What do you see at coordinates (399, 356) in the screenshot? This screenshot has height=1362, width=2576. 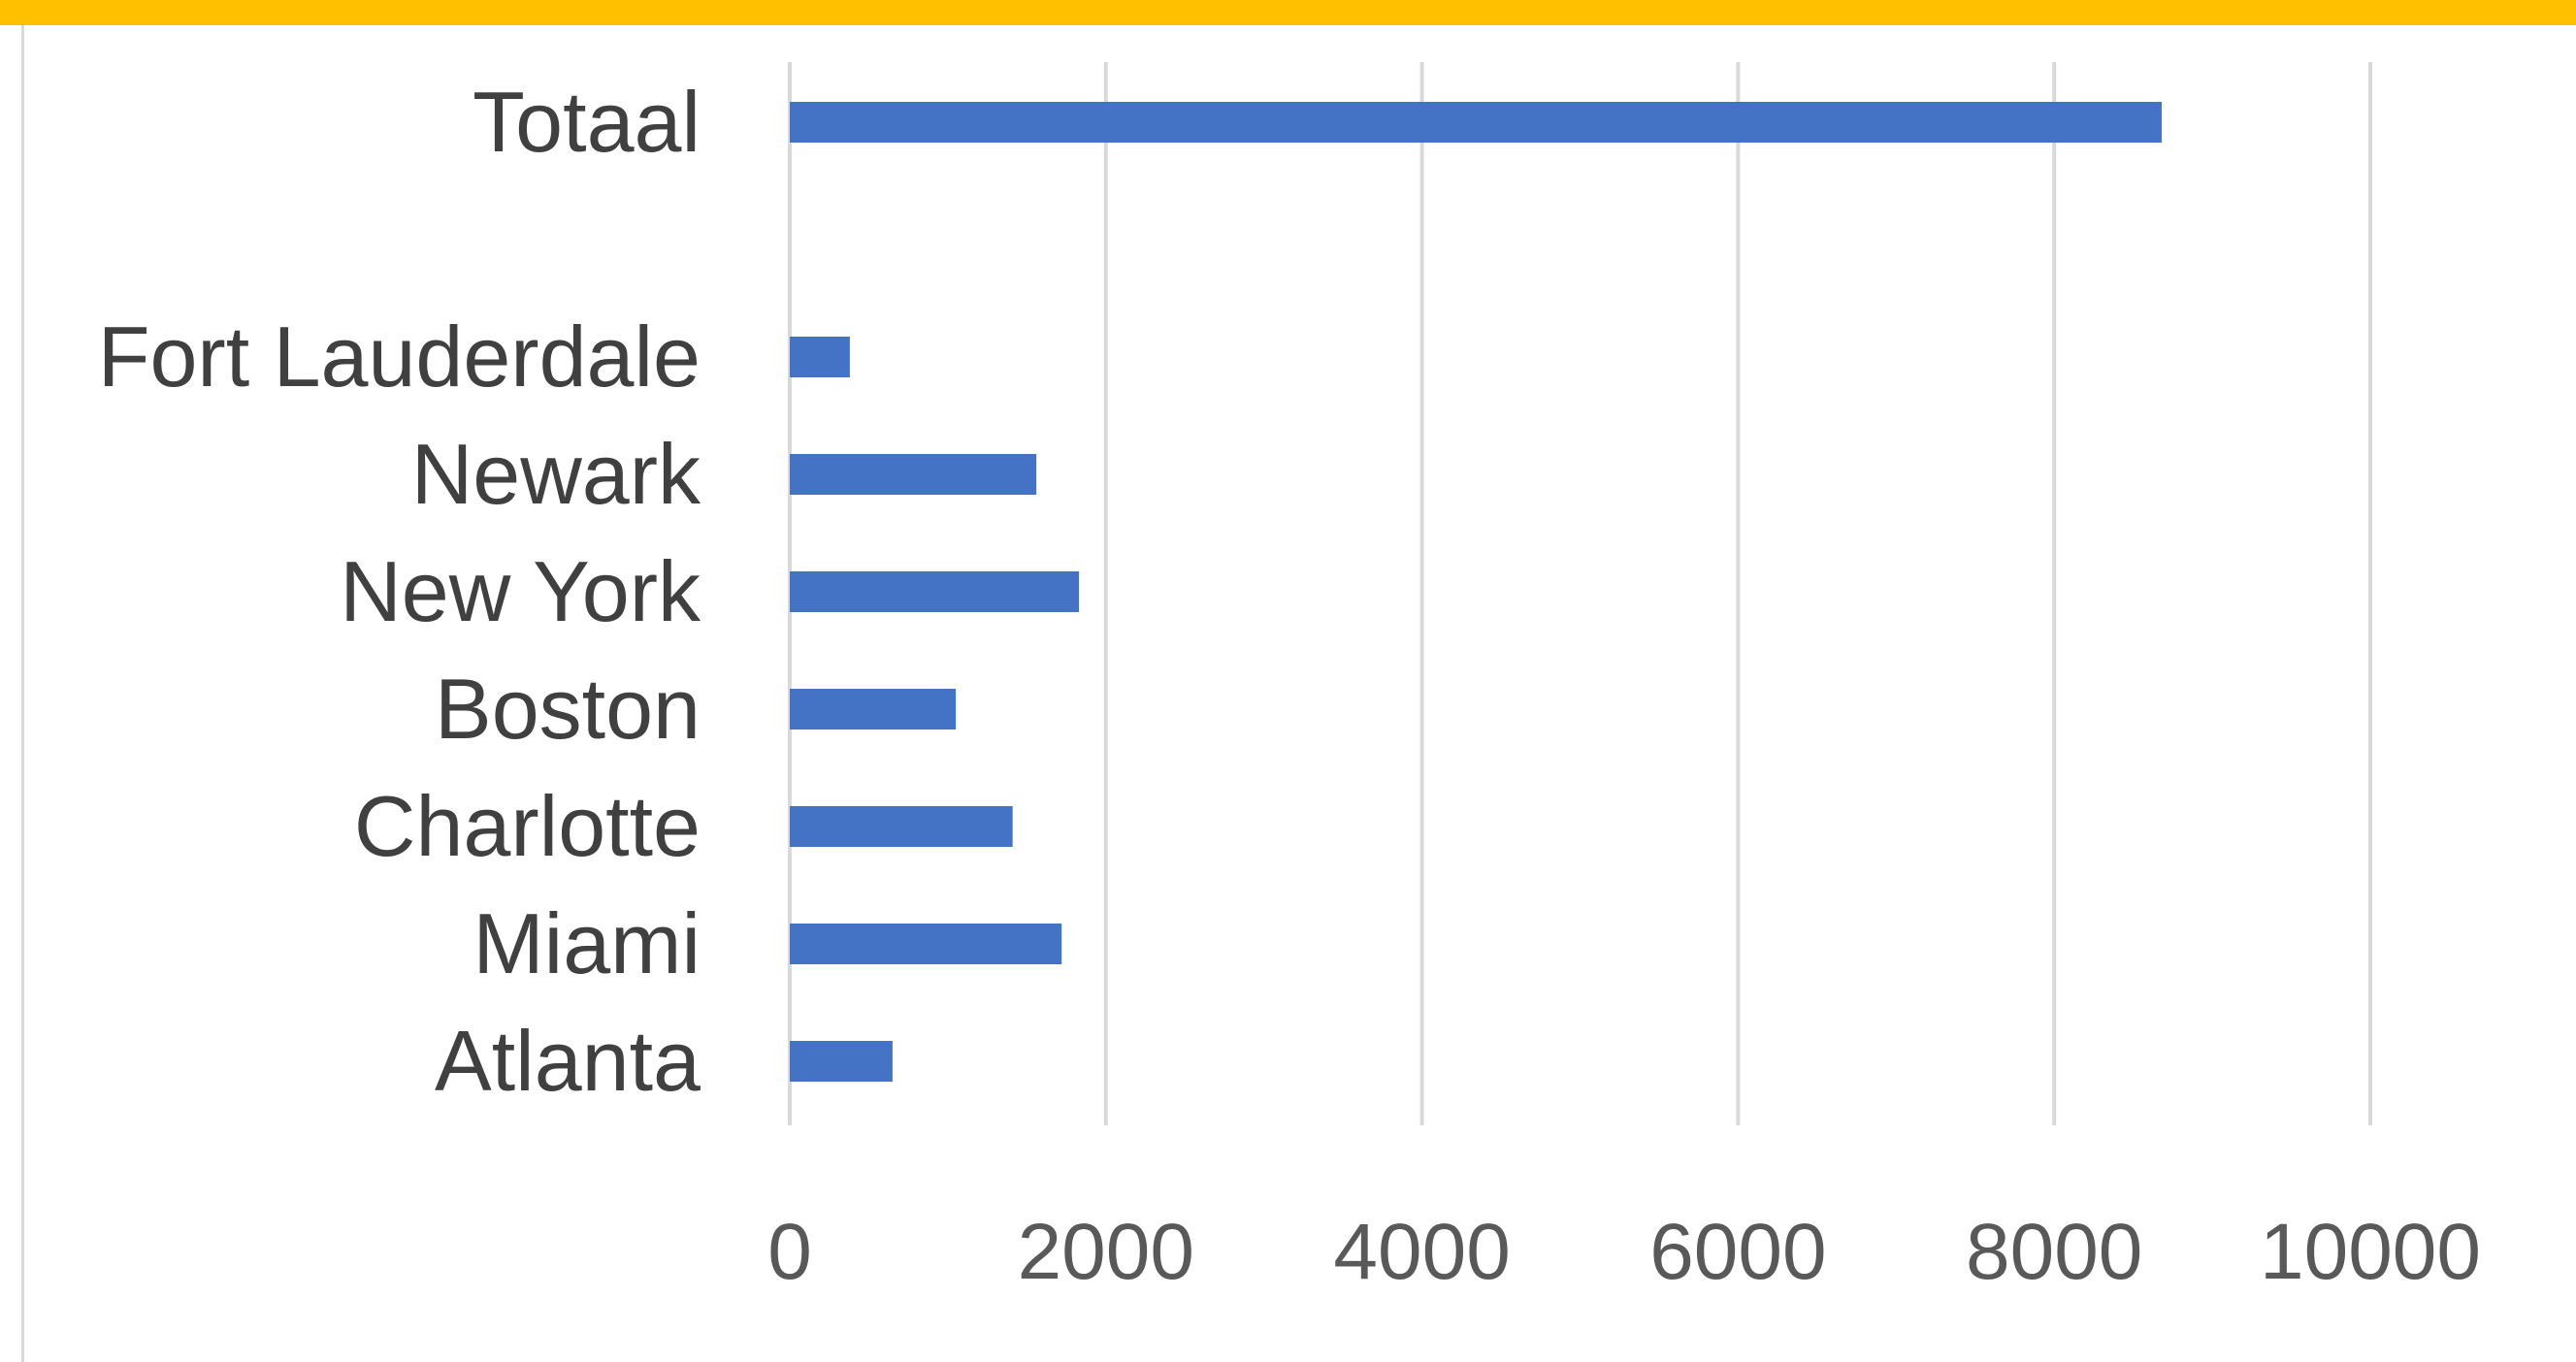 I see `category-label: Fort Lauderdale` at bounding box center [399, 356].